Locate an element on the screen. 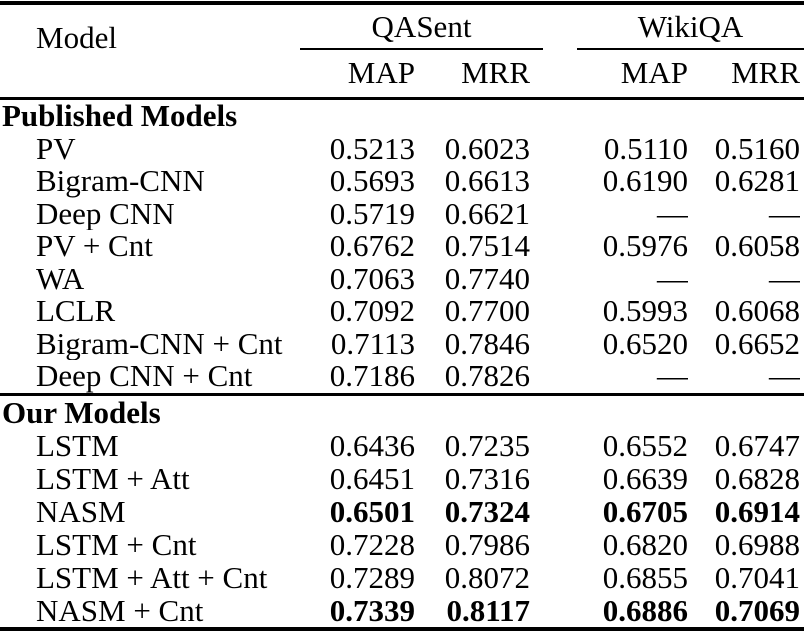 The width and height of the screenshot is (804, 634). metric-cell: 0.7339 is located at coordinates (372, 610).